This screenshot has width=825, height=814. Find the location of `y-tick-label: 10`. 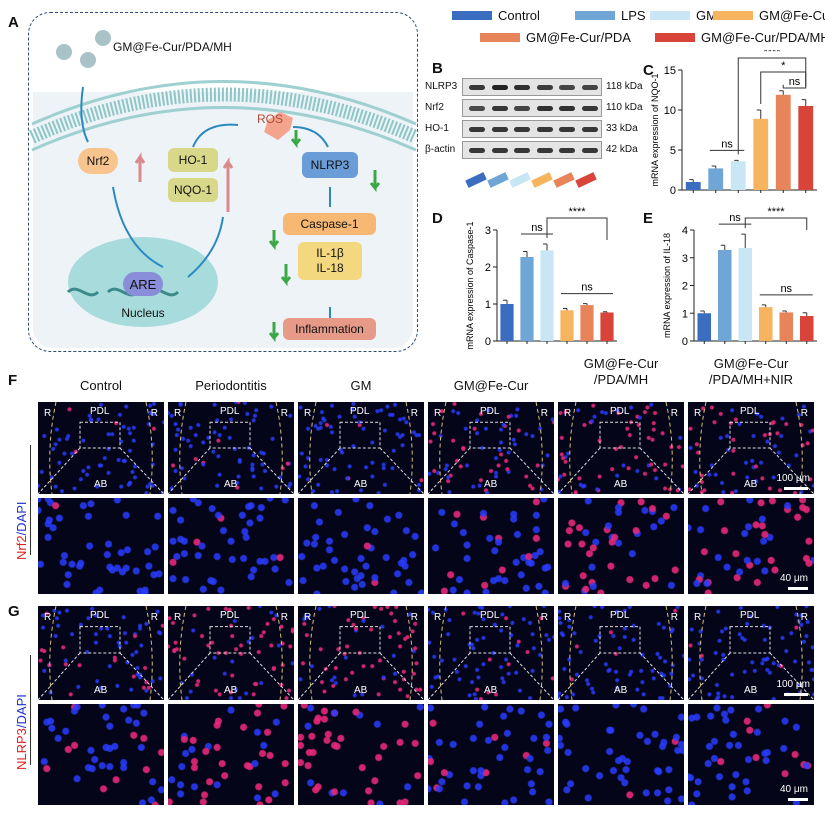

y-tick-label: 10 is located at coordinates (670, 111).